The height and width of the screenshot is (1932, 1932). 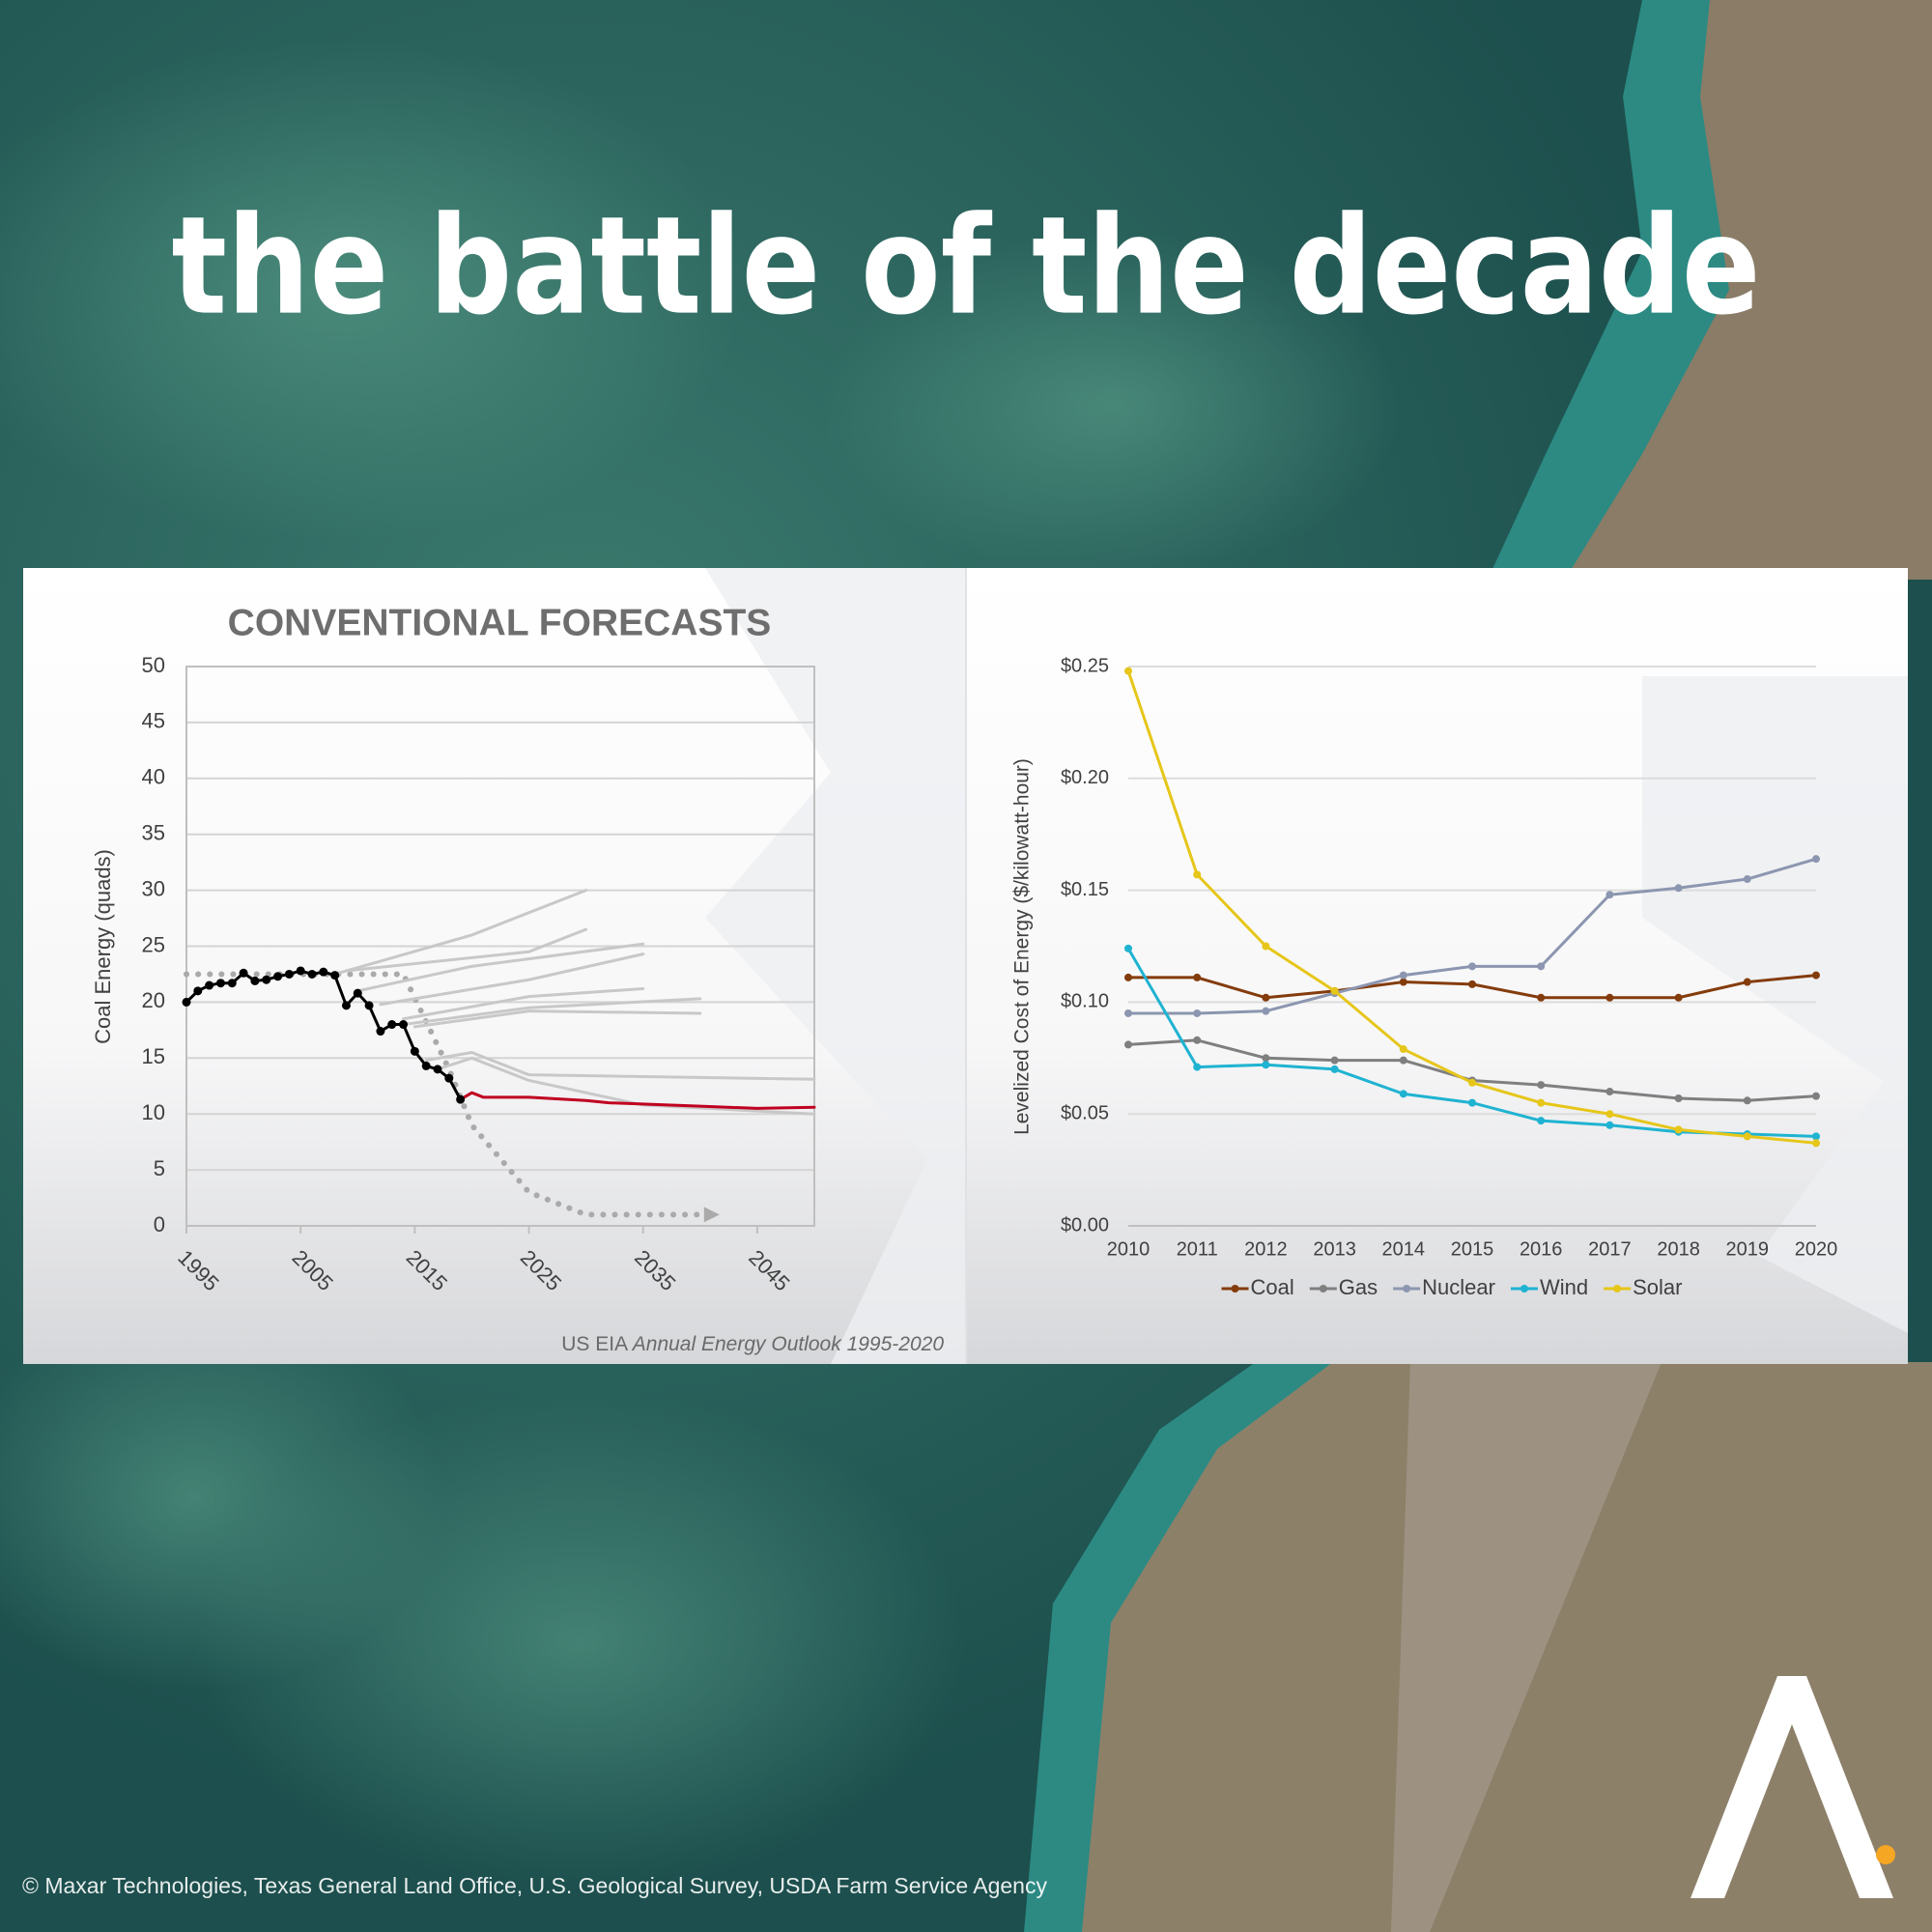 I want to click on y-tick-label: $0.15, so click(x=1085, y=889).